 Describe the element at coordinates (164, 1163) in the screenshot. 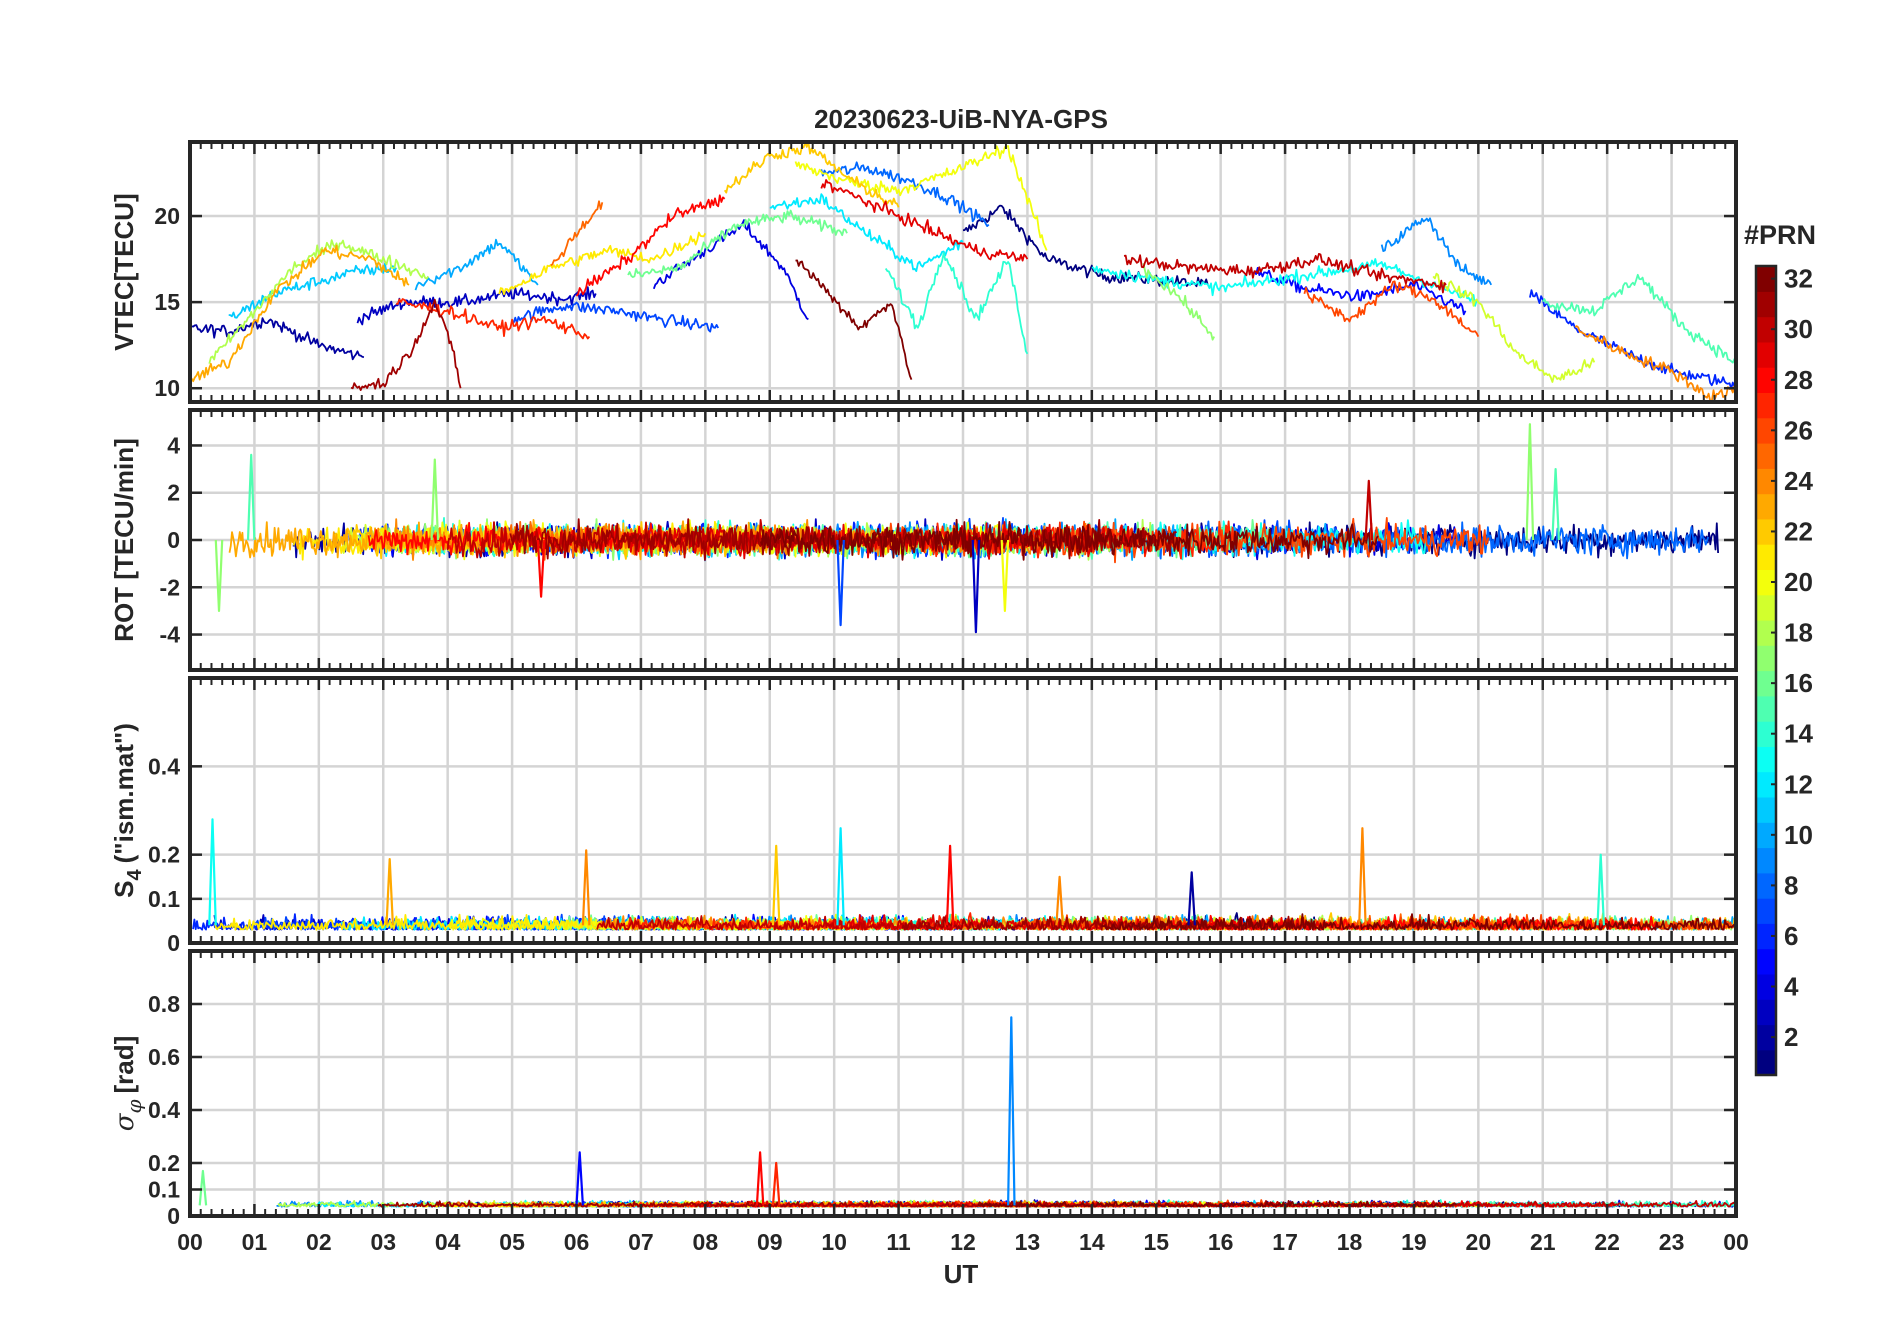

I see `y-tick-label: 0.2` at that location.